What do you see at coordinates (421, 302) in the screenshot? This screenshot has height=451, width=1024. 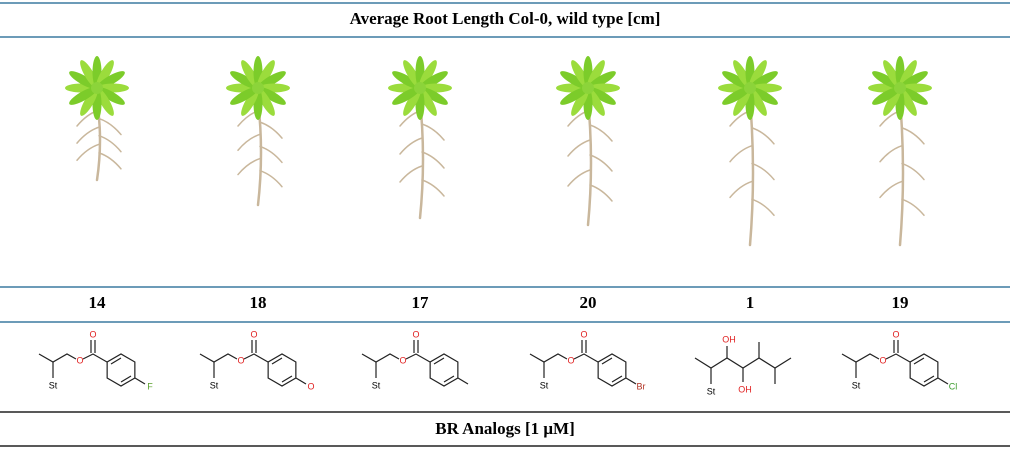 I see `compound-number: 17` at bounding box center [421, 302].